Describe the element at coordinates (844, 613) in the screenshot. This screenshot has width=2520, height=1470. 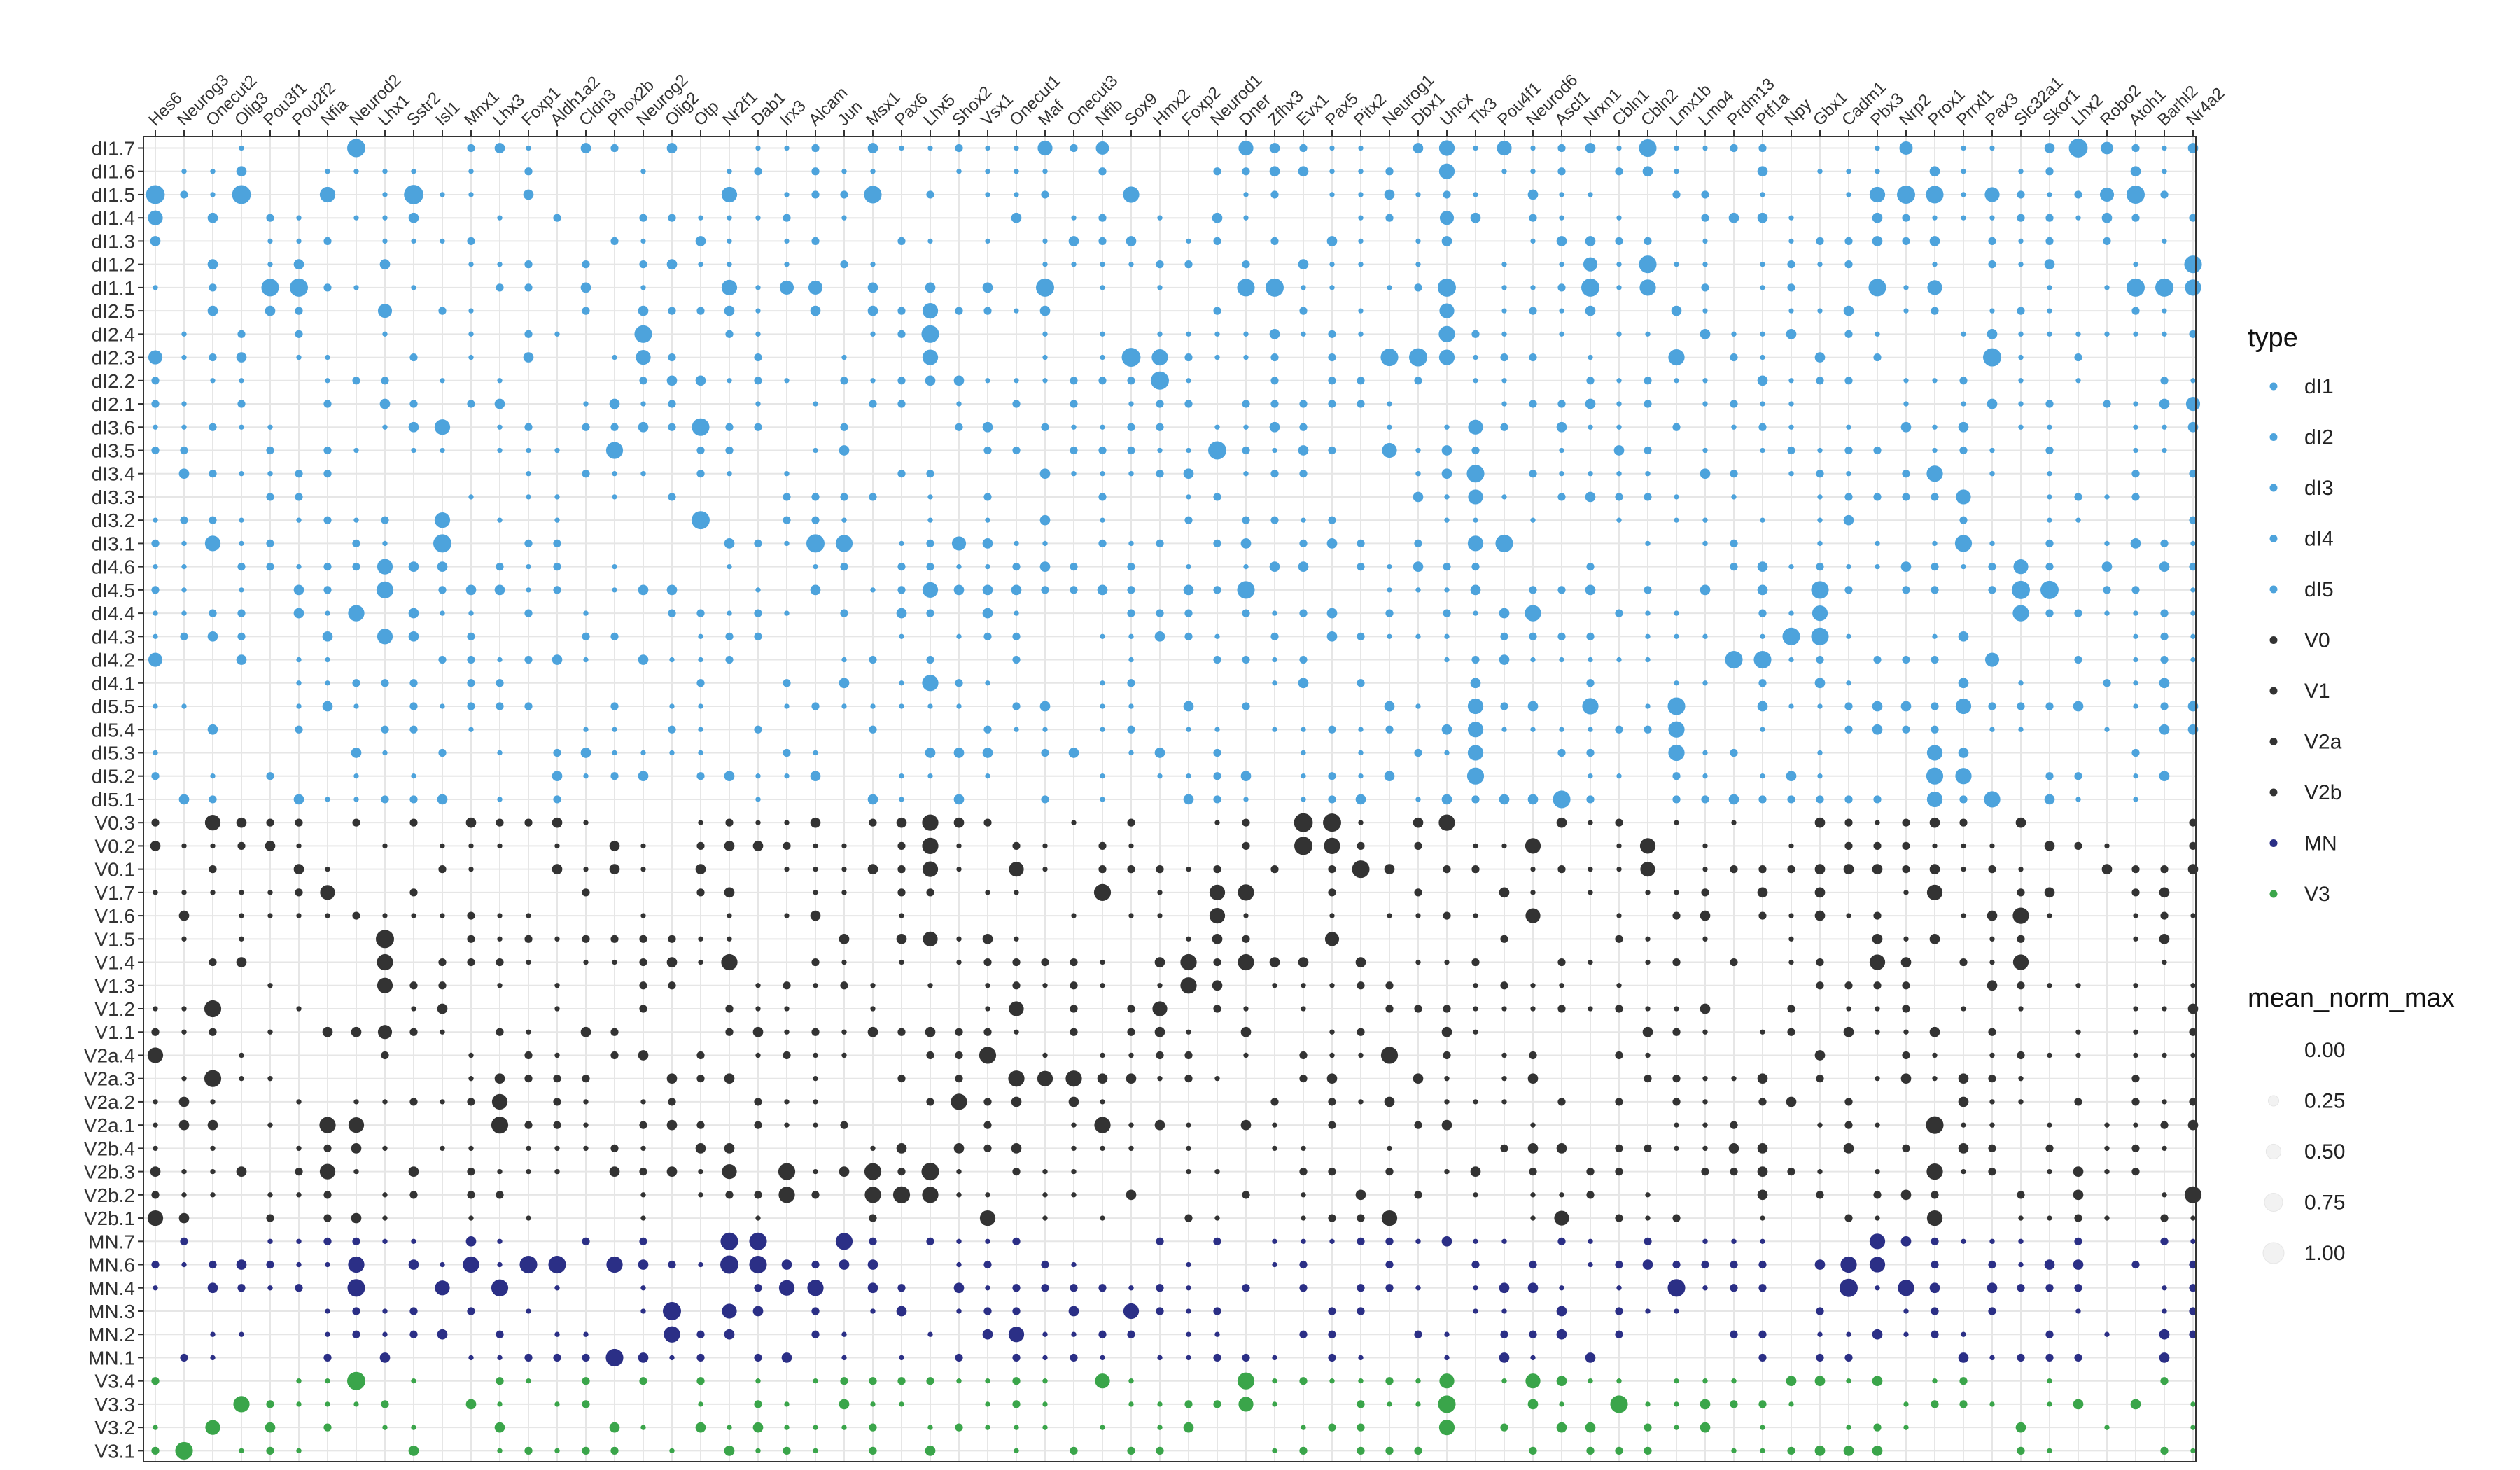
I see `dot-dI4.4-Jun` at that location.